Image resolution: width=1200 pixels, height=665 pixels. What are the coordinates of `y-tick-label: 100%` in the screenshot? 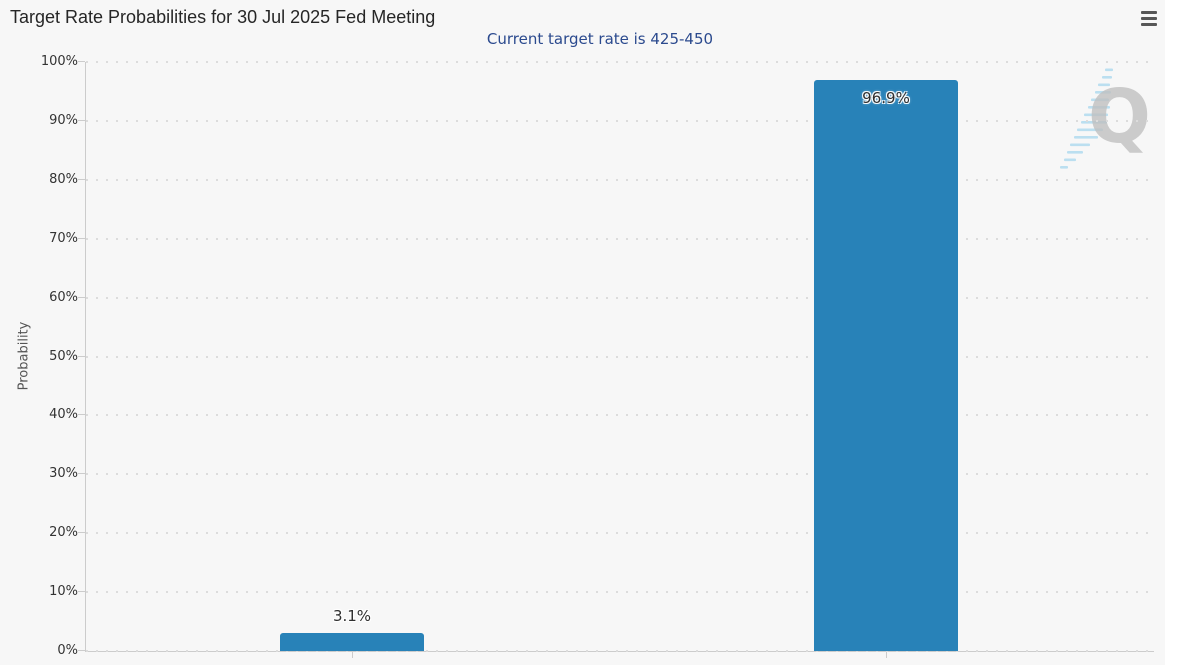 It's located at (59, 61).